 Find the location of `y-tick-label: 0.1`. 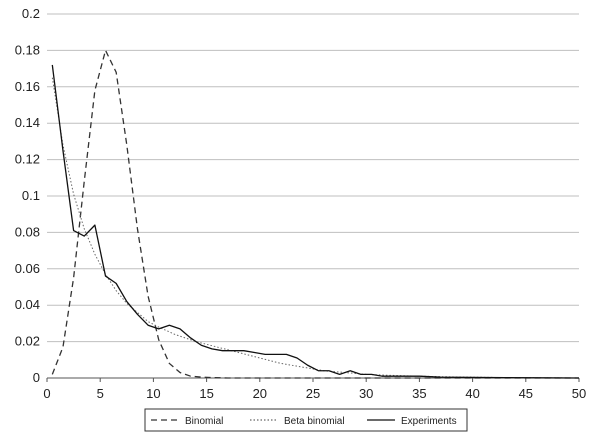

y-tick-label: 0.1 is located at coordinates (31, 195).